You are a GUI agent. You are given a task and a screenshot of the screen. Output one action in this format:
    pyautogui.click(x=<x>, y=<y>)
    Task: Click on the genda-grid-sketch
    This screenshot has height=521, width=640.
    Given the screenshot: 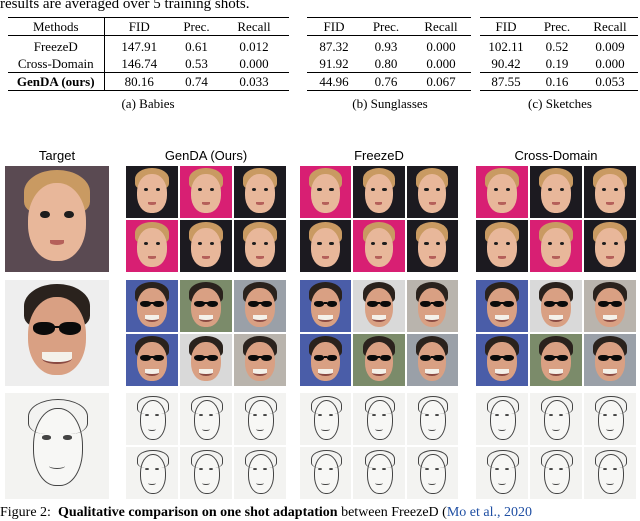 What is the action you would take?
    pyautogui.click(x=206, y=446)
    